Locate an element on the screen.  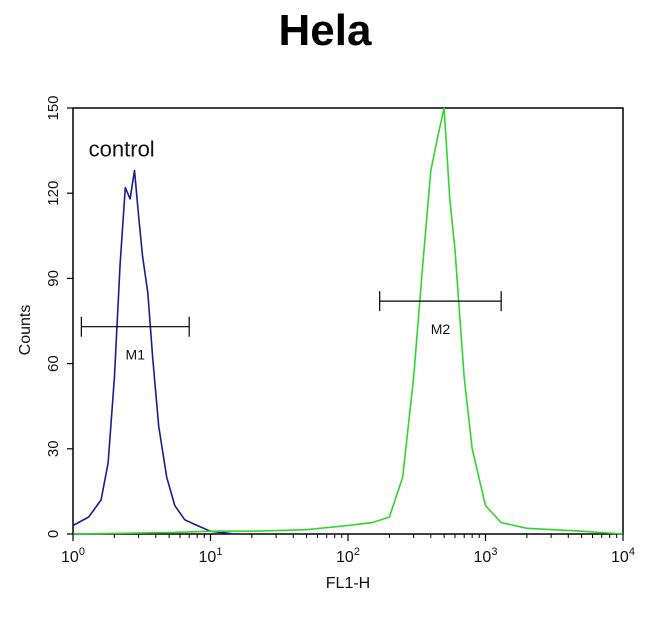
x-axis-label: FL1-H is located at coordinates (348, 583).